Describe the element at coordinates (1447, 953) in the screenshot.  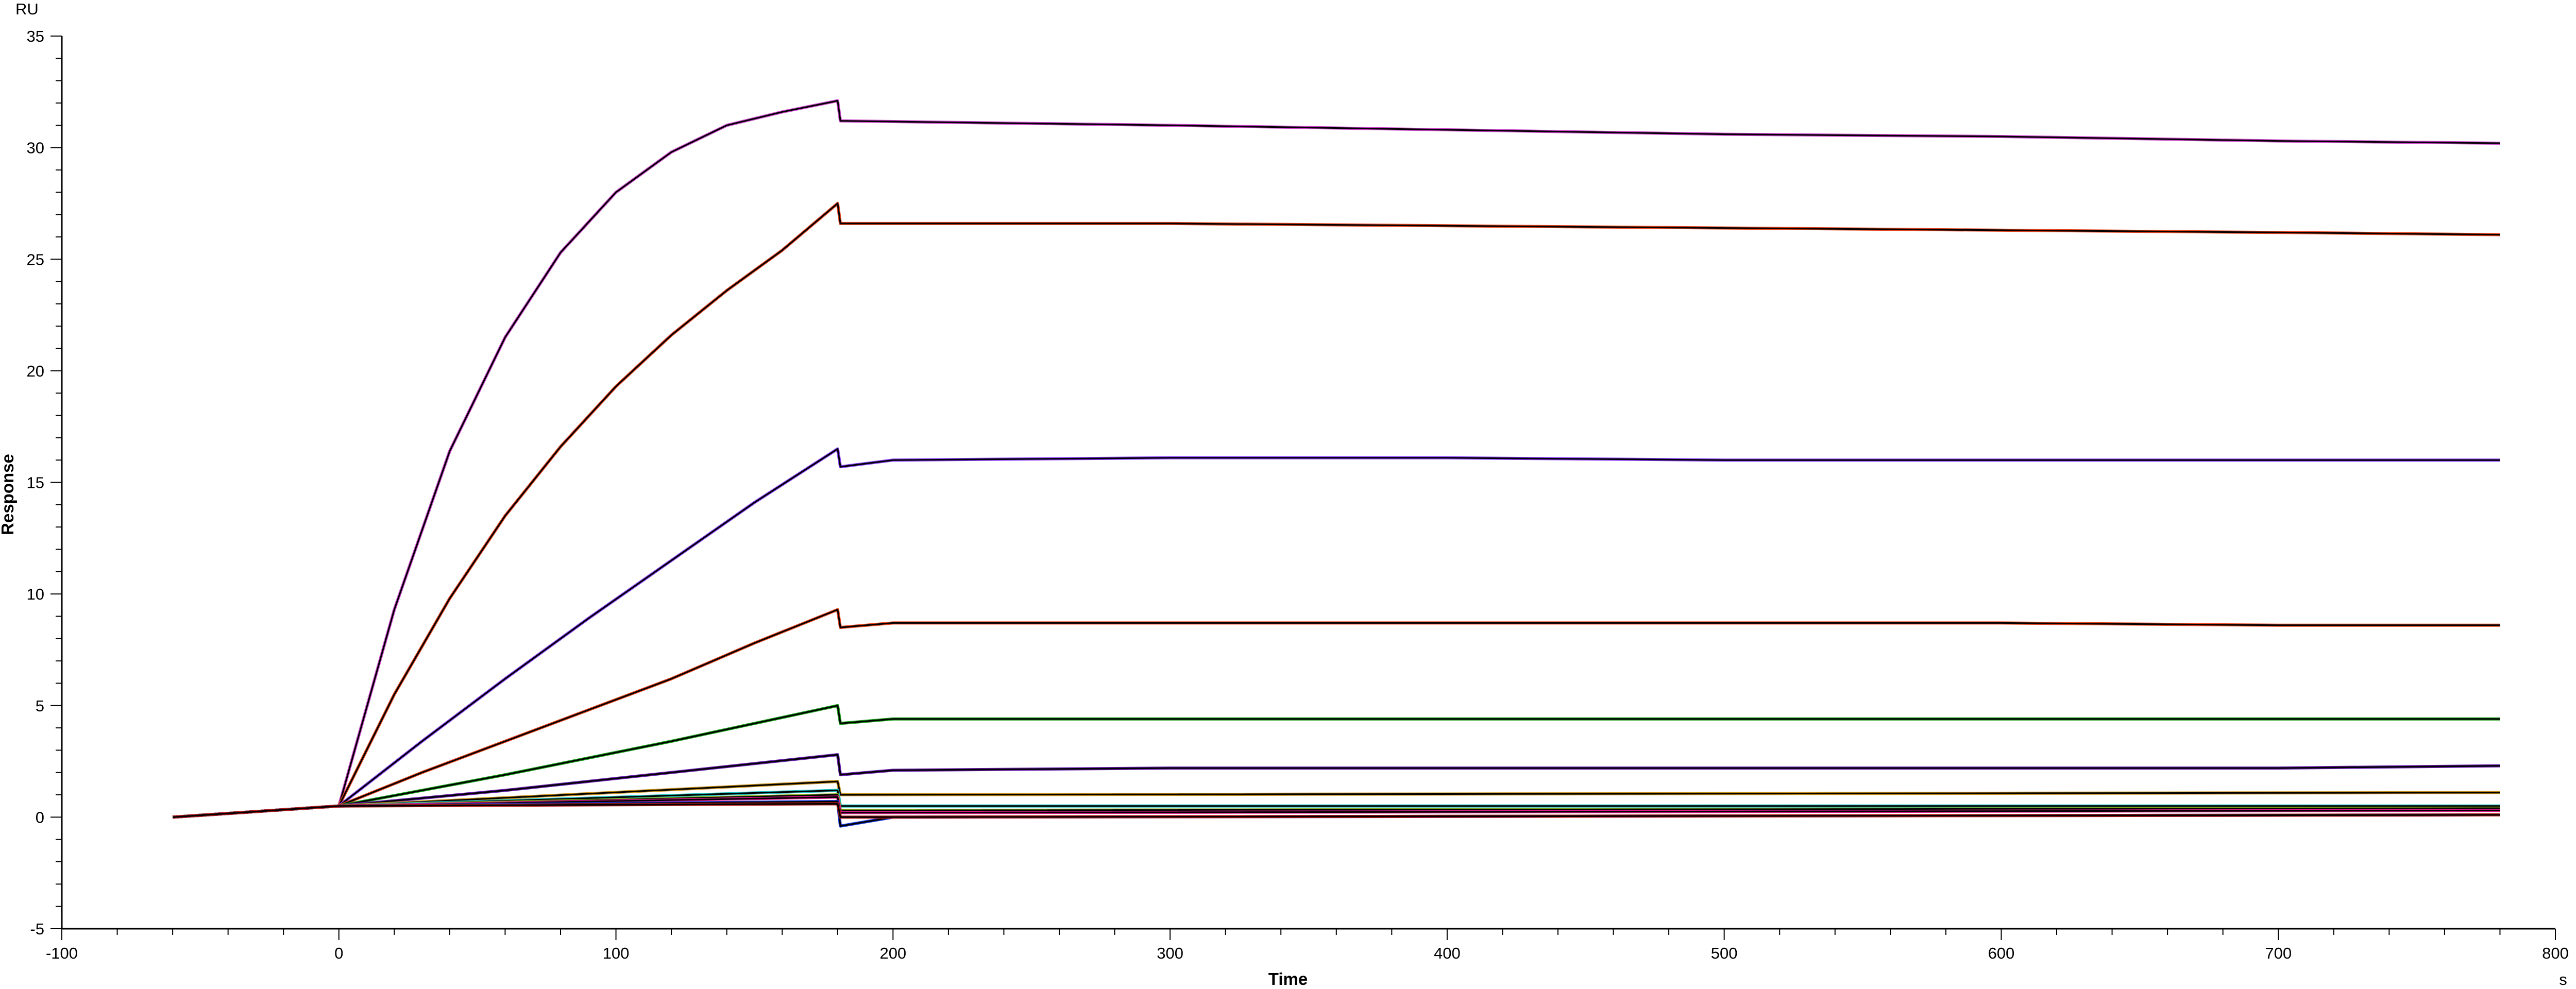
I see `x-tick-label: 400` at that location.